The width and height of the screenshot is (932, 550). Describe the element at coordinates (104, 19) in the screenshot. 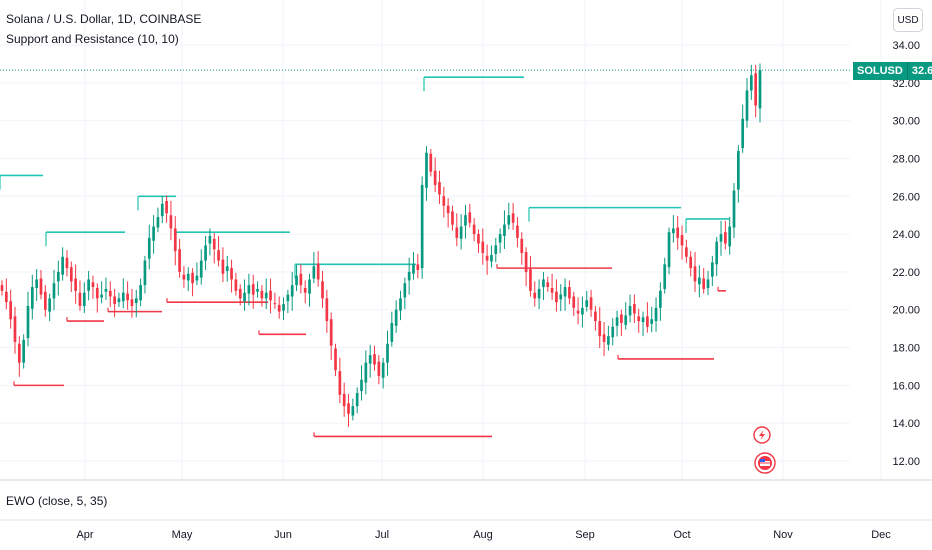

I see `symbol-title: Solana / U.S. Dollar, 1D, COINBASE` at that location.